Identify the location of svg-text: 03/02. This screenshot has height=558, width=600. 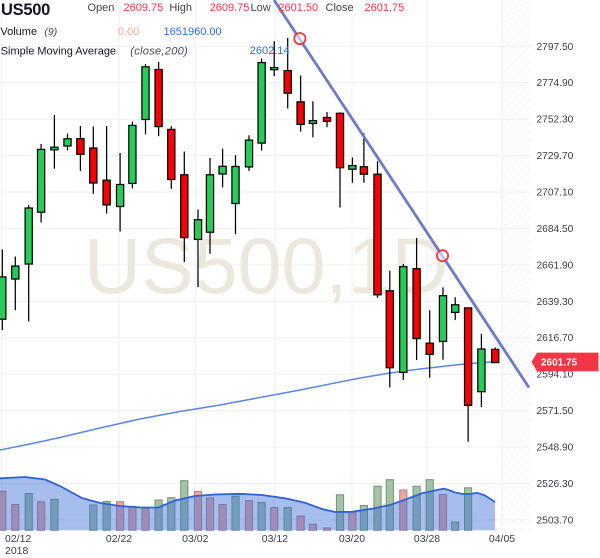
(195, 539).